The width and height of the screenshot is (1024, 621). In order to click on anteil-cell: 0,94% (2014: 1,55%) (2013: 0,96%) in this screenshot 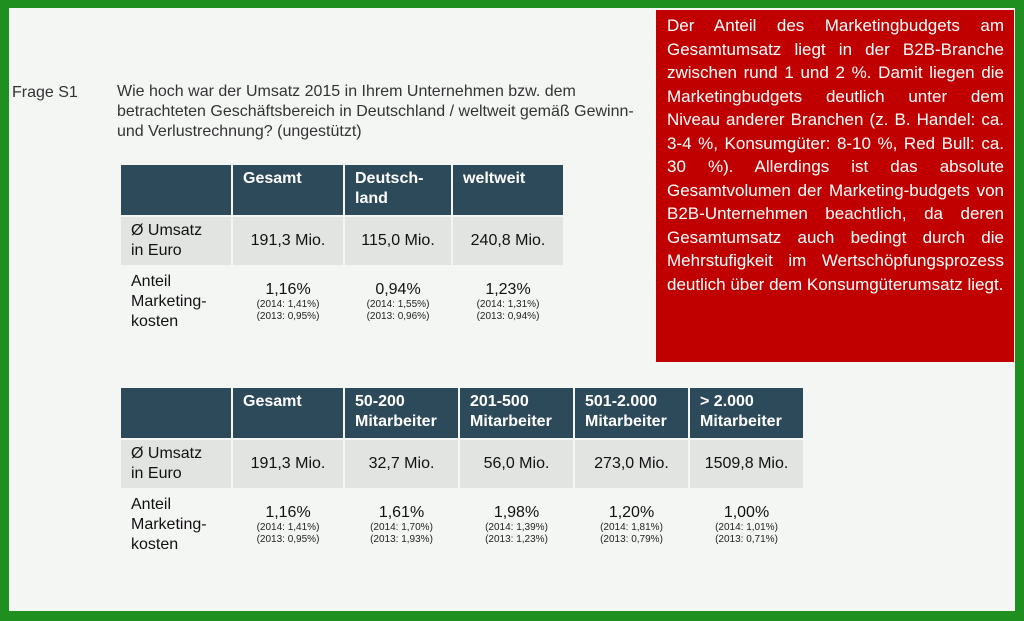, I will do `click(398, 302)`.